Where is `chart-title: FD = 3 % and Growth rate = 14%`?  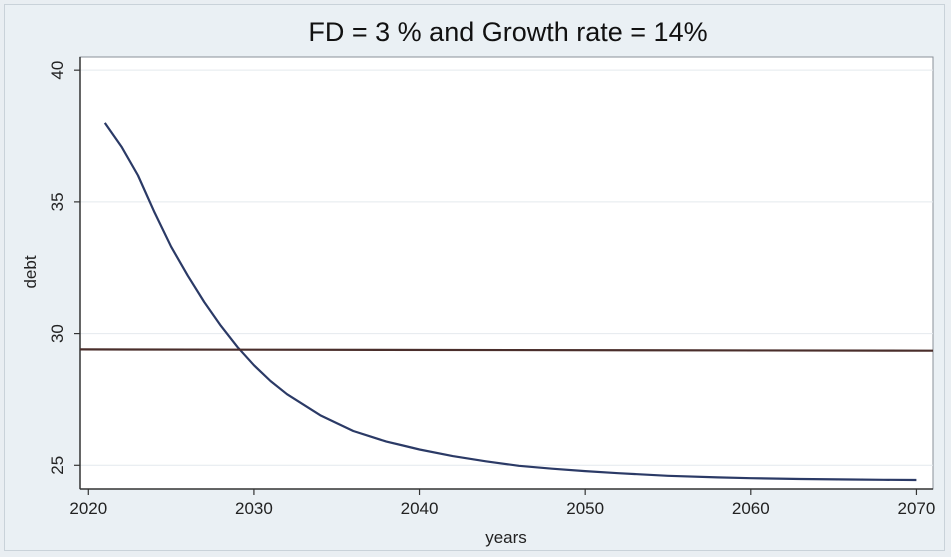
chart-title: FD = 3 % and Growth rate = 14% is located at coordinates (507, 32).